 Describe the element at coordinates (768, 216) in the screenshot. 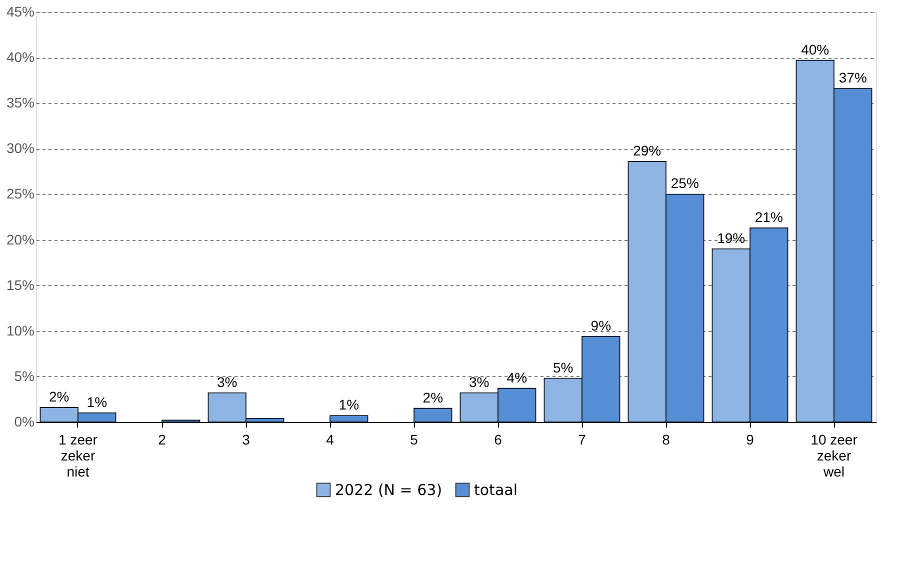

I see `data-label: 21%` at that location.